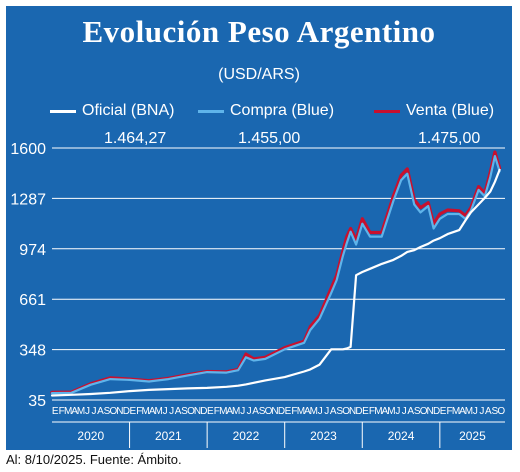 This screenshot has width=520, height=472. What do you see at coordinates (269, 138) in the screenshot?
I see `value-compra: 1.455,00` at bounding box center [269, 138].